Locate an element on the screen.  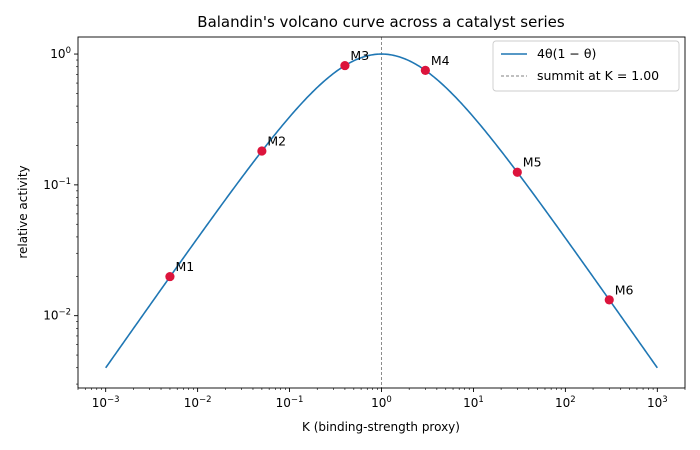
point-label-m2: M2 is located at coordinates (276, 141).